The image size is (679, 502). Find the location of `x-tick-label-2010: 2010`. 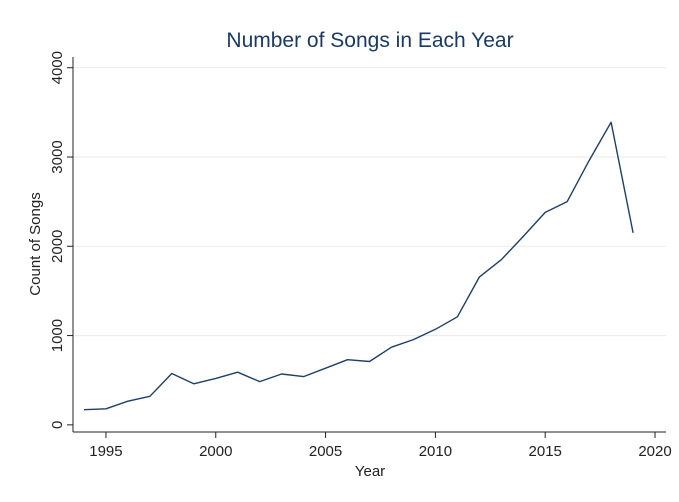

x-tick-label-2010: 2010 is located at coordinates (435, 451).